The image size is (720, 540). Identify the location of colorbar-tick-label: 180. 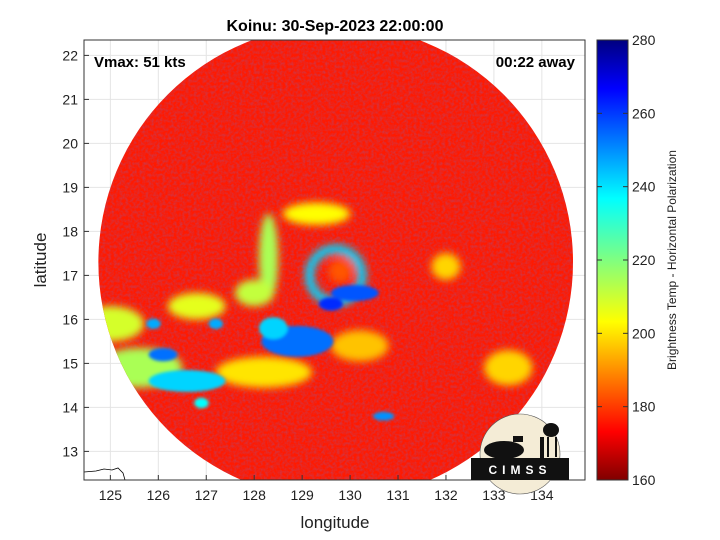
(644, 407).